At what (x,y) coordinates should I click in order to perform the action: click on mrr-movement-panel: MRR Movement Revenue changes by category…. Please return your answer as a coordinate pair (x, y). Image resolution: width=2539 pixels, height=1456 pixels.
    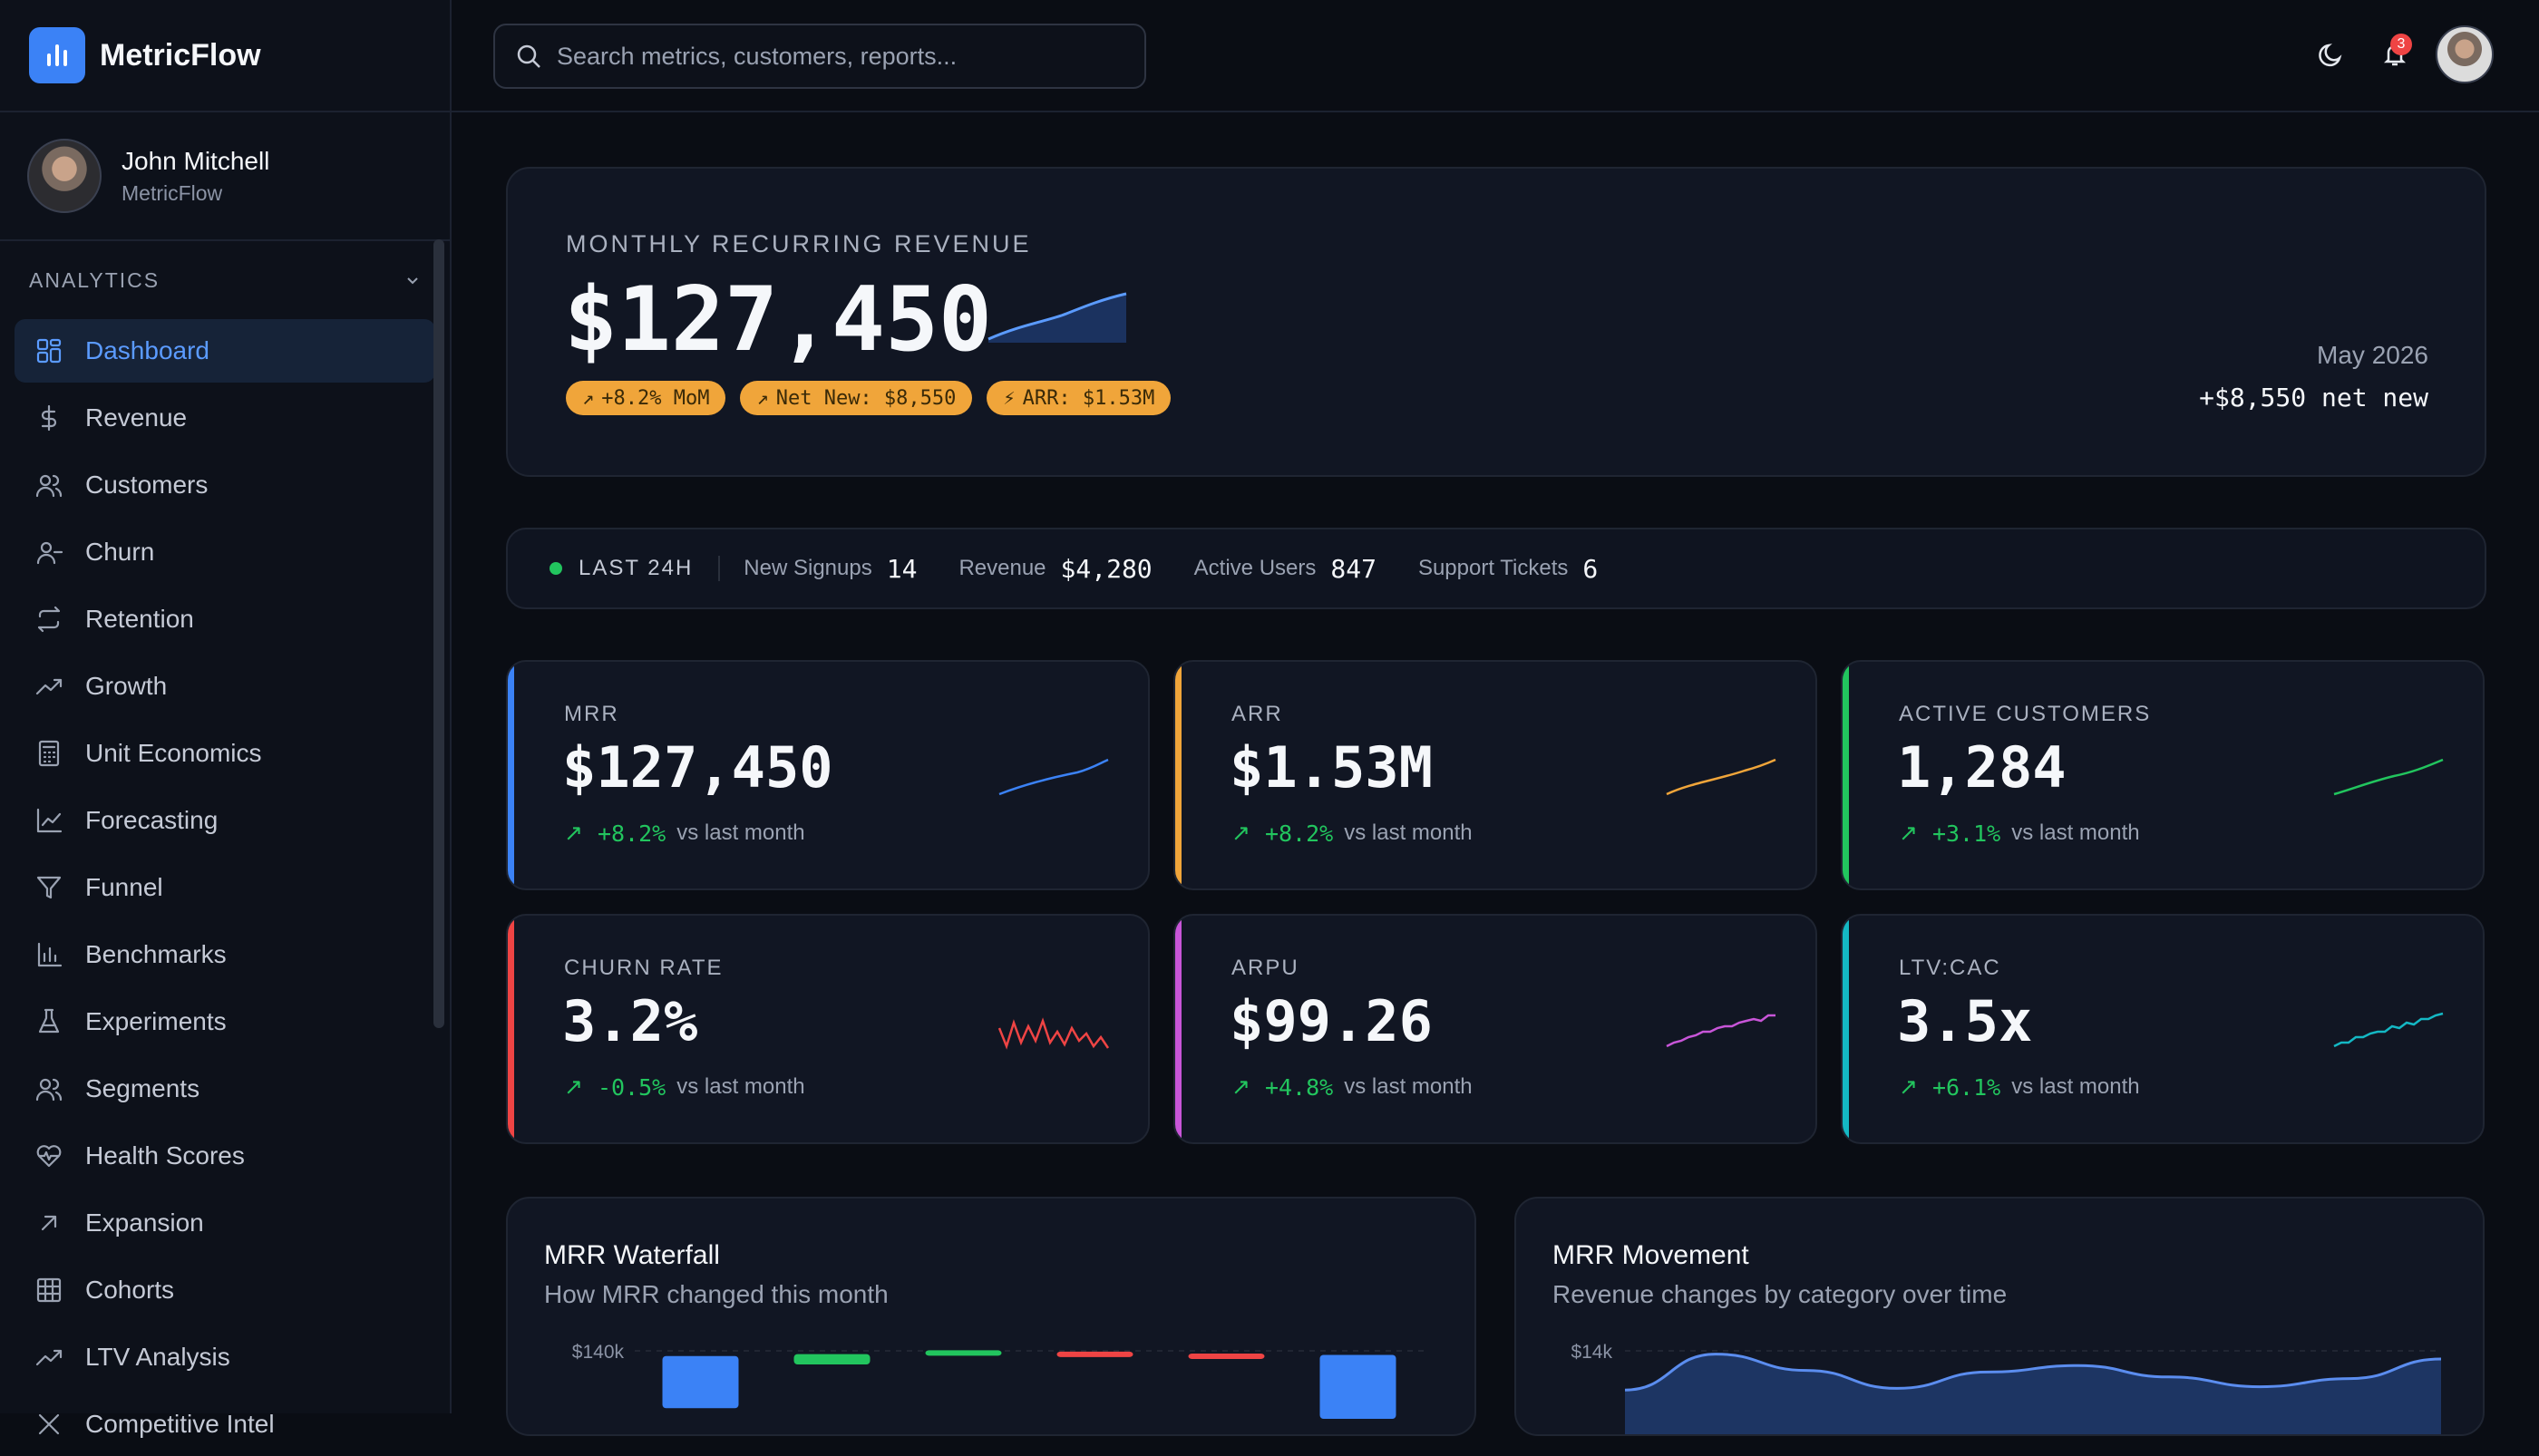
    Looking at the image, I should click on (2000, 1316).